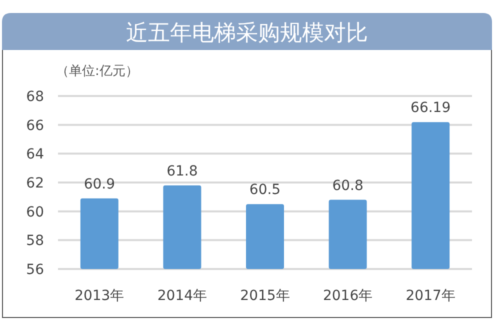 The width and height of the screenshot is (494, 323). What do you see at coordinates (35, 97) in the screenshot?
I see `y-tick-label: 68` at bounding box center [35, 97].